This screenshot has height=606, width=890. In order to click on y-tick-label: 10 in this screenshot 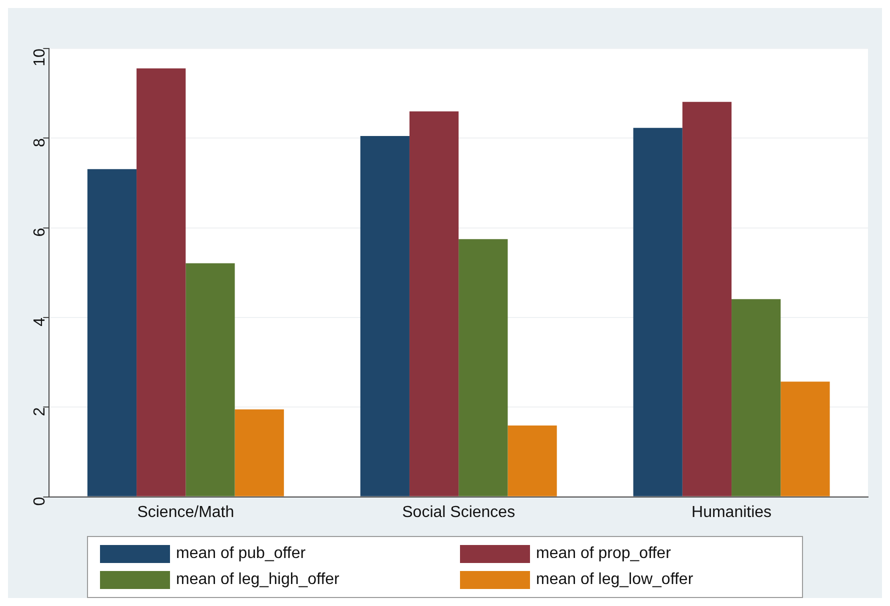, I will do `click(40, 57)`.